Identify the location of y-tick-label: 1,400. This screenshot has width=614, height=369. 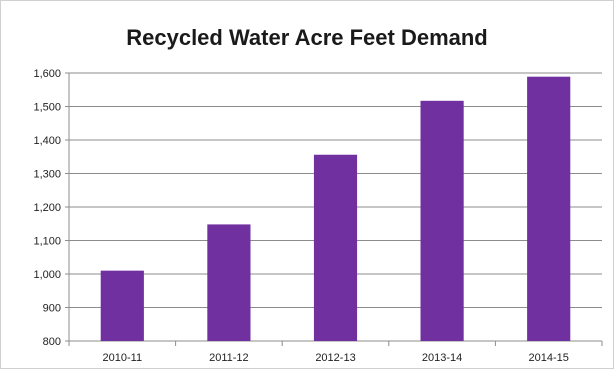
(47, 141).